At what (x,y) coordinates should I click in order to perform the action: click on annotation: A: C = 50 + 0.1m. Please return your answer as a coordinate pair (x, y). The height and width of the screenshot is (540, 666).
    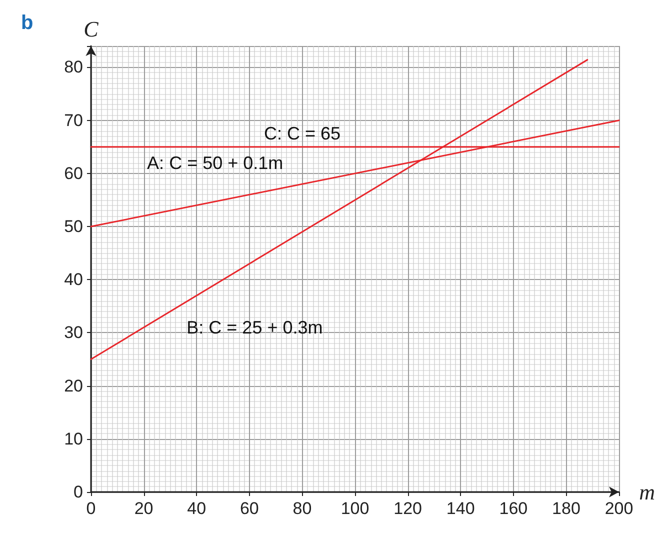
    Looking at the image, I should click on (215, 162).